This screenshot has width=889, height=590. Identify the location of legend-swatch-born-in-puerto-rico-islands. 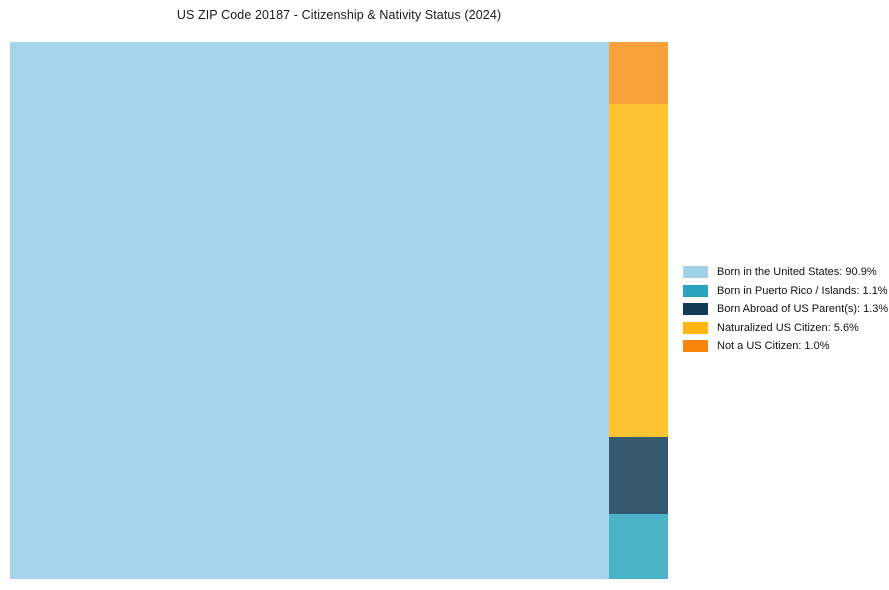
(695, 290).